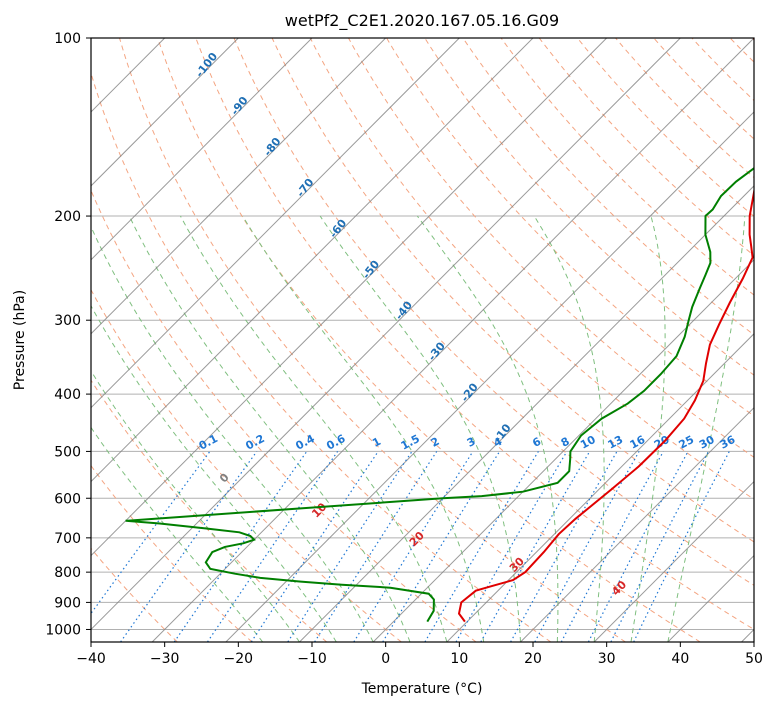 Image resolution: width=775 pixels, height=708 pixels. Describe the element at coordinates (239, 106) in the screenshot. I see `isotherm-label: -90` at that location.